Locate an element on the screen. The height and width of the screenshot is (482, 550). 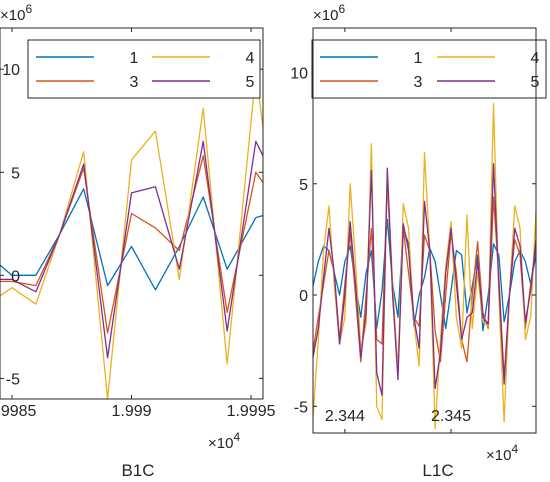
l1c-legend: 1 4 3 5 is located at coordinates (429, 69).